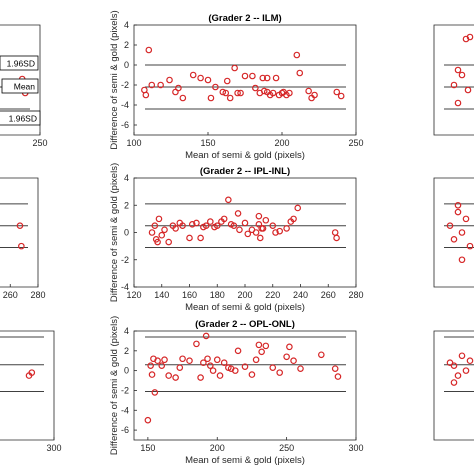 The height and width of the screenshot is (474, 474). Describe the element at coordinates (272, 295) in the screenshot. I see `x-tick-label: 220` at that location.